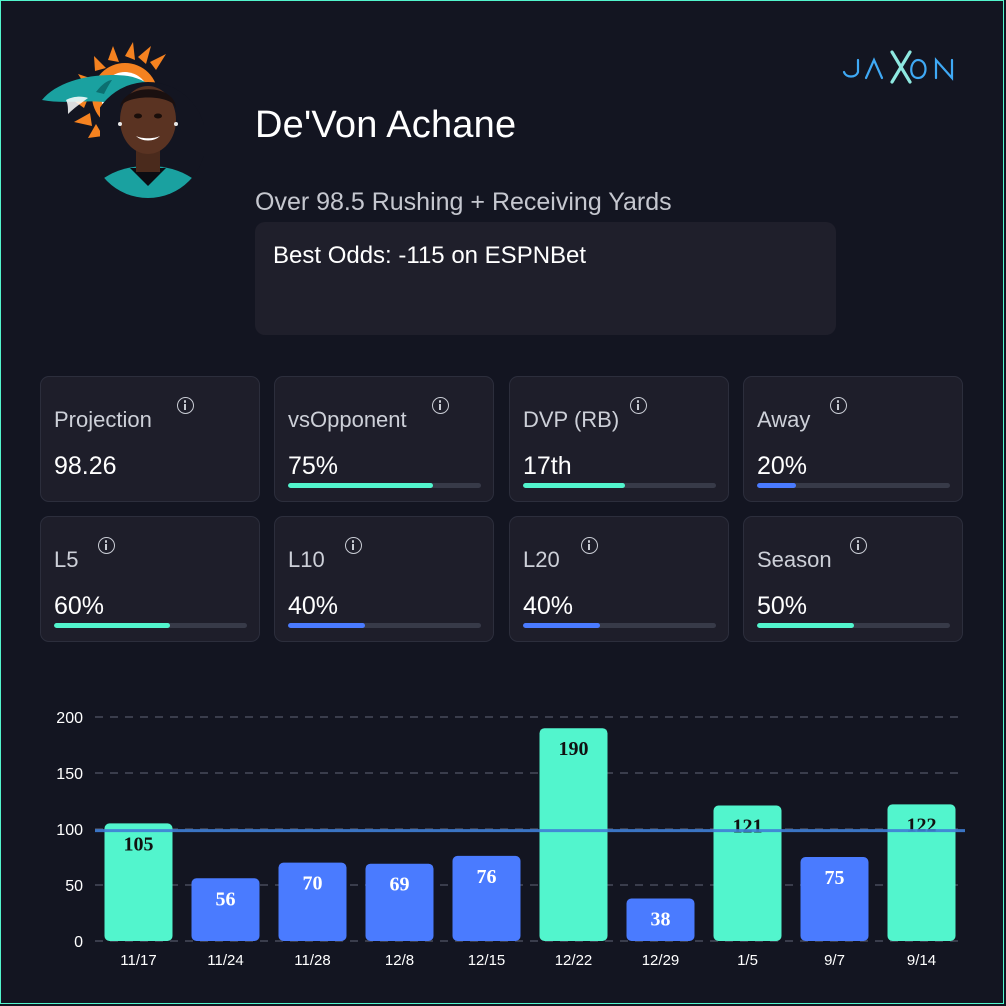 This screenshot has height=1006, width=1006. I want to click on y-tick-label: 200, so click(69, 718).